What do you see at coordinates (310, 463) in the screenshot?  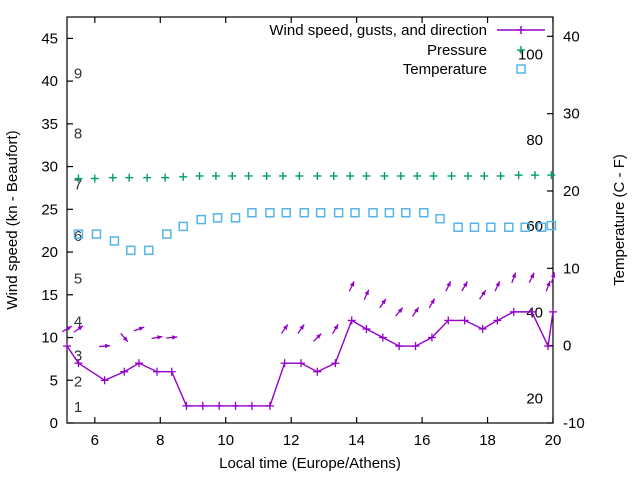 I see `x-axis-title: Local time (Europe/Athens)` at bounding box center [310, 463].